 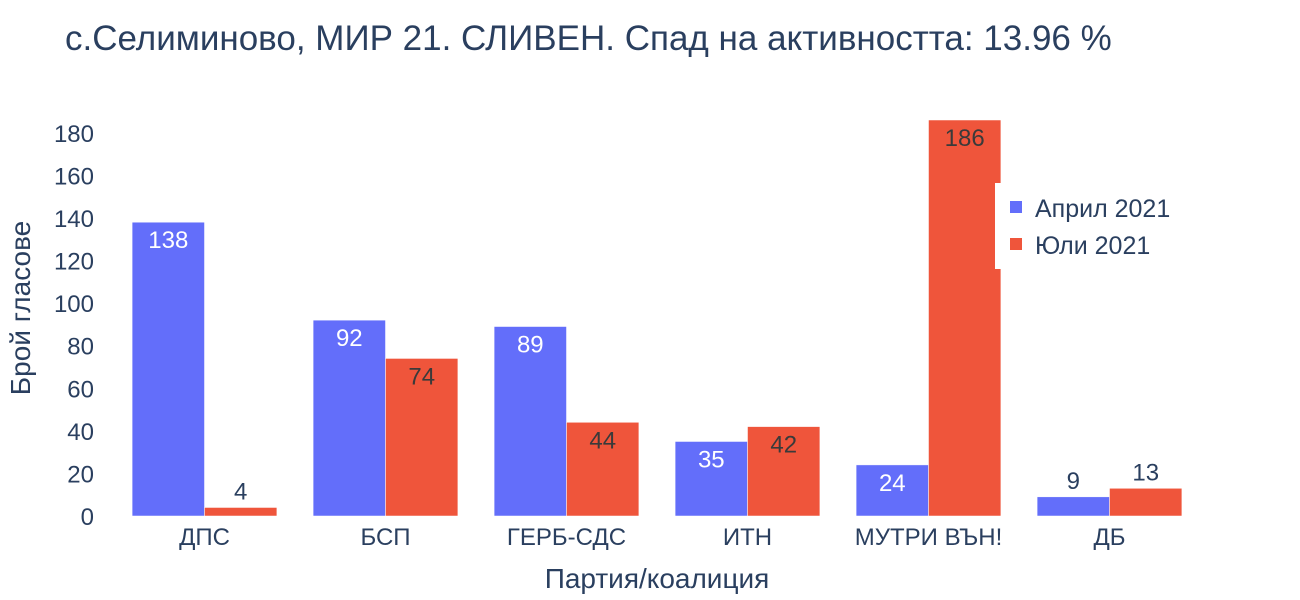 What do you see at coordinates (87, 517) in the screenshot?
I see `y-tick-label: 0` at bounding box center [87, 517].